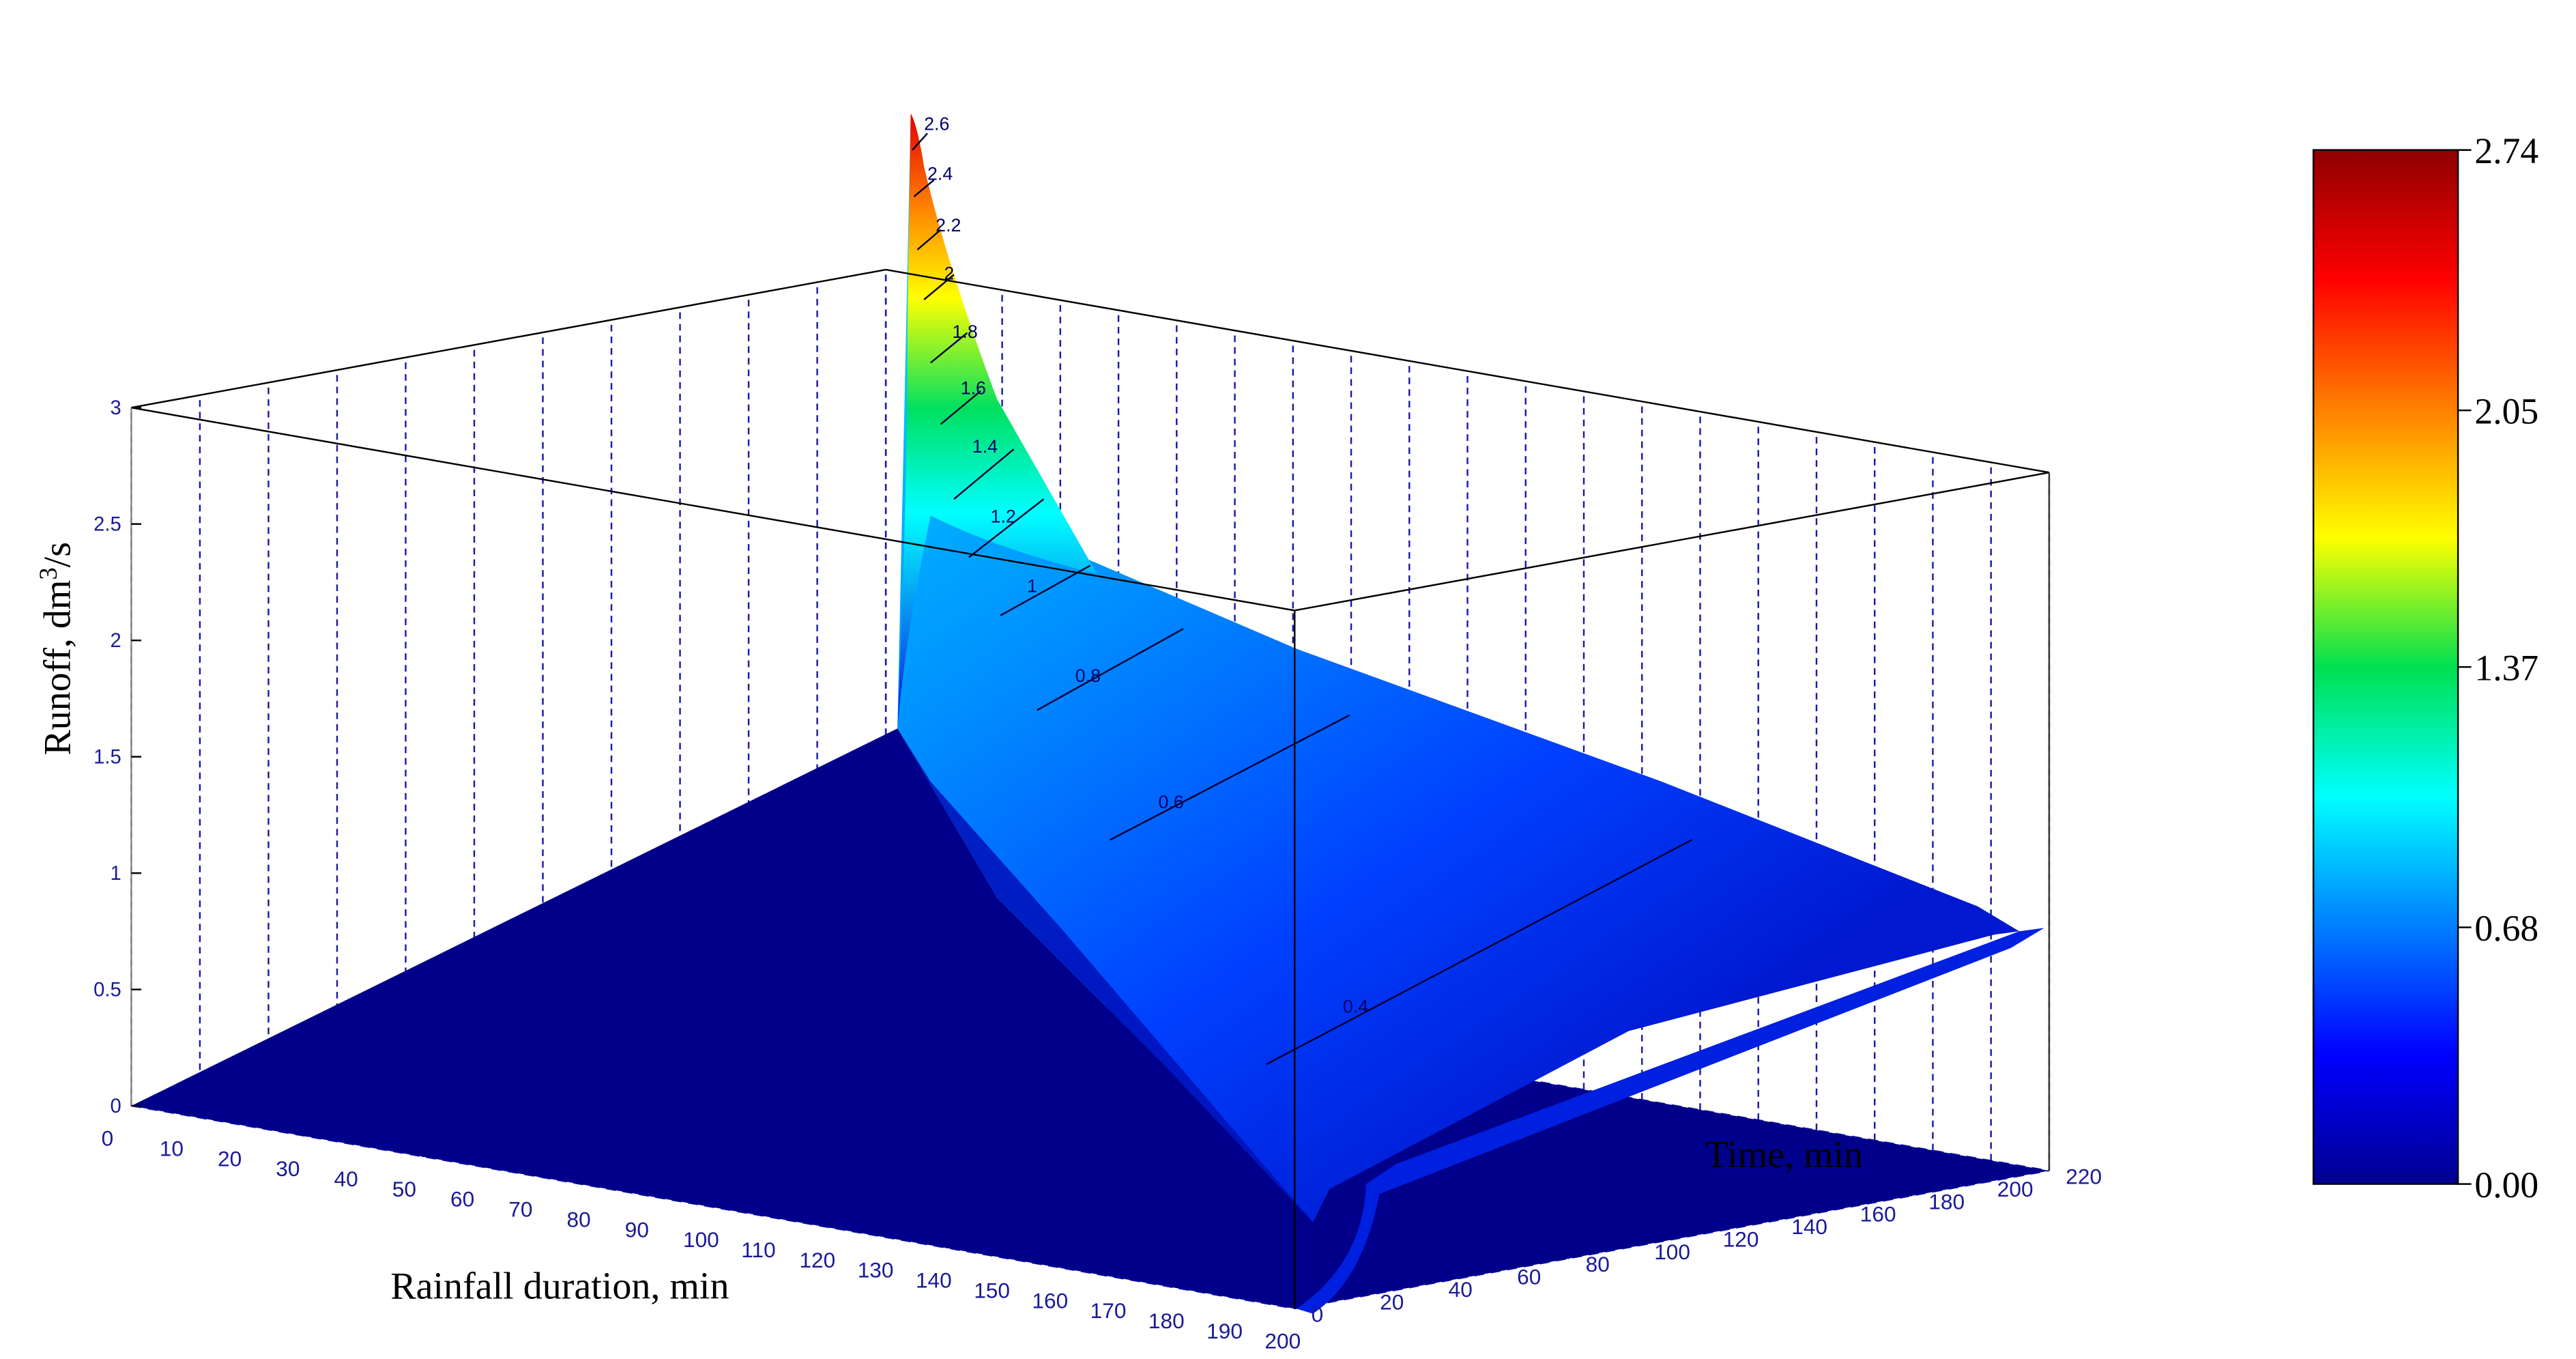 Image resolution: width=2576 pixels, height=1359 pixels. Describe the element at coordinates (973, 389) in the screenshot. I see `contour-label: 1.6` at that location.